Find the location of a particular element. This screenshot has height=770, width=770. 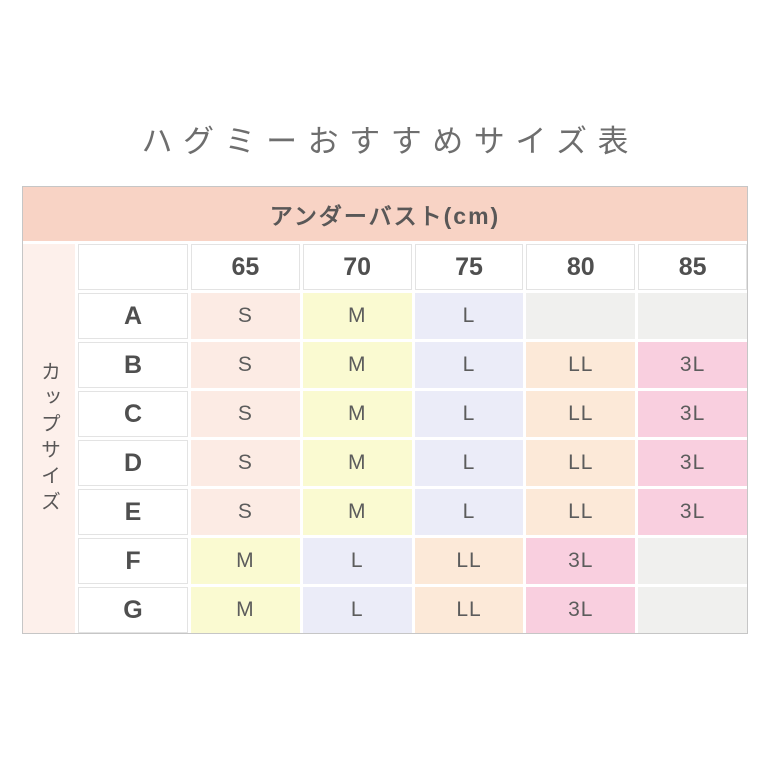

row-label: D is located at coordinates (133, 463).